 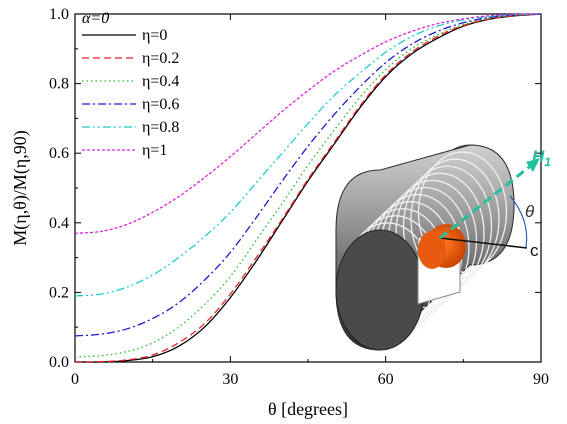 What do you see at coordinates (160, 127) in the screenshot?
I see `legend-label-4: η=0.8` at bounding box center [160, 127].